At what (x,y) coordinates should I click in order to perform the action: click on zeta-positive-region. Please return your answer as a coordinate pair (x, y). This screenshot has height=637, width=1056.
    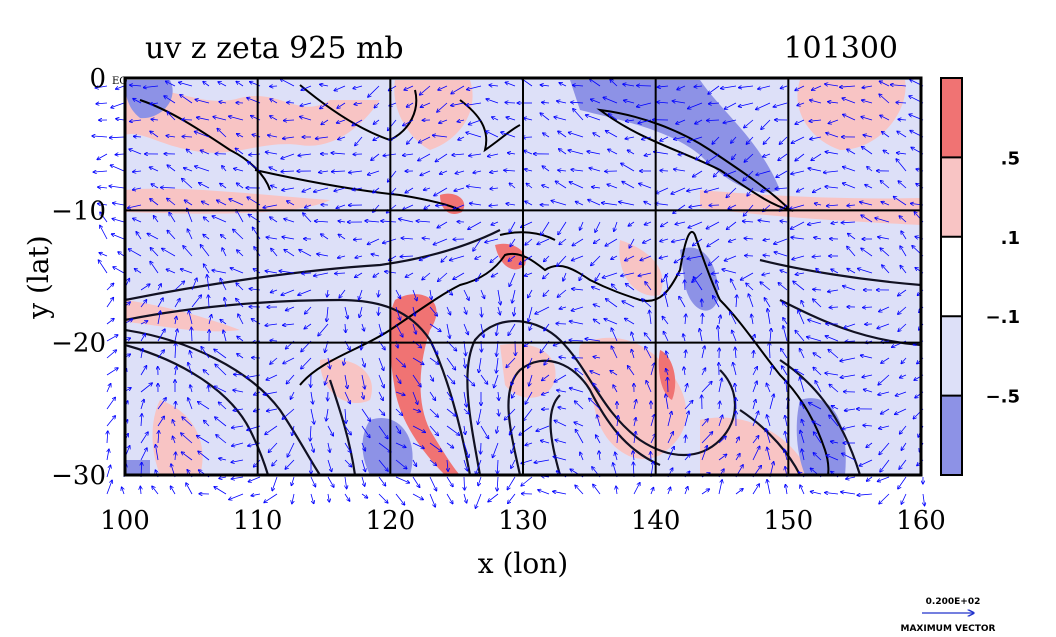
    Looking at the image, I should click on (227, 201).